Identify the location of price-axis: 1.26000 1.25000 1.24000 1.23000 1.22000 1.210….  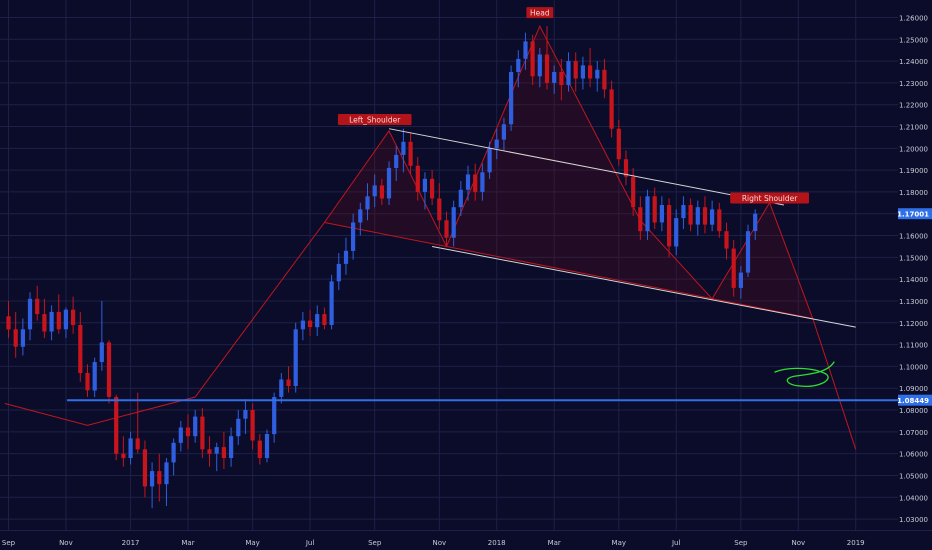
(914, 265).